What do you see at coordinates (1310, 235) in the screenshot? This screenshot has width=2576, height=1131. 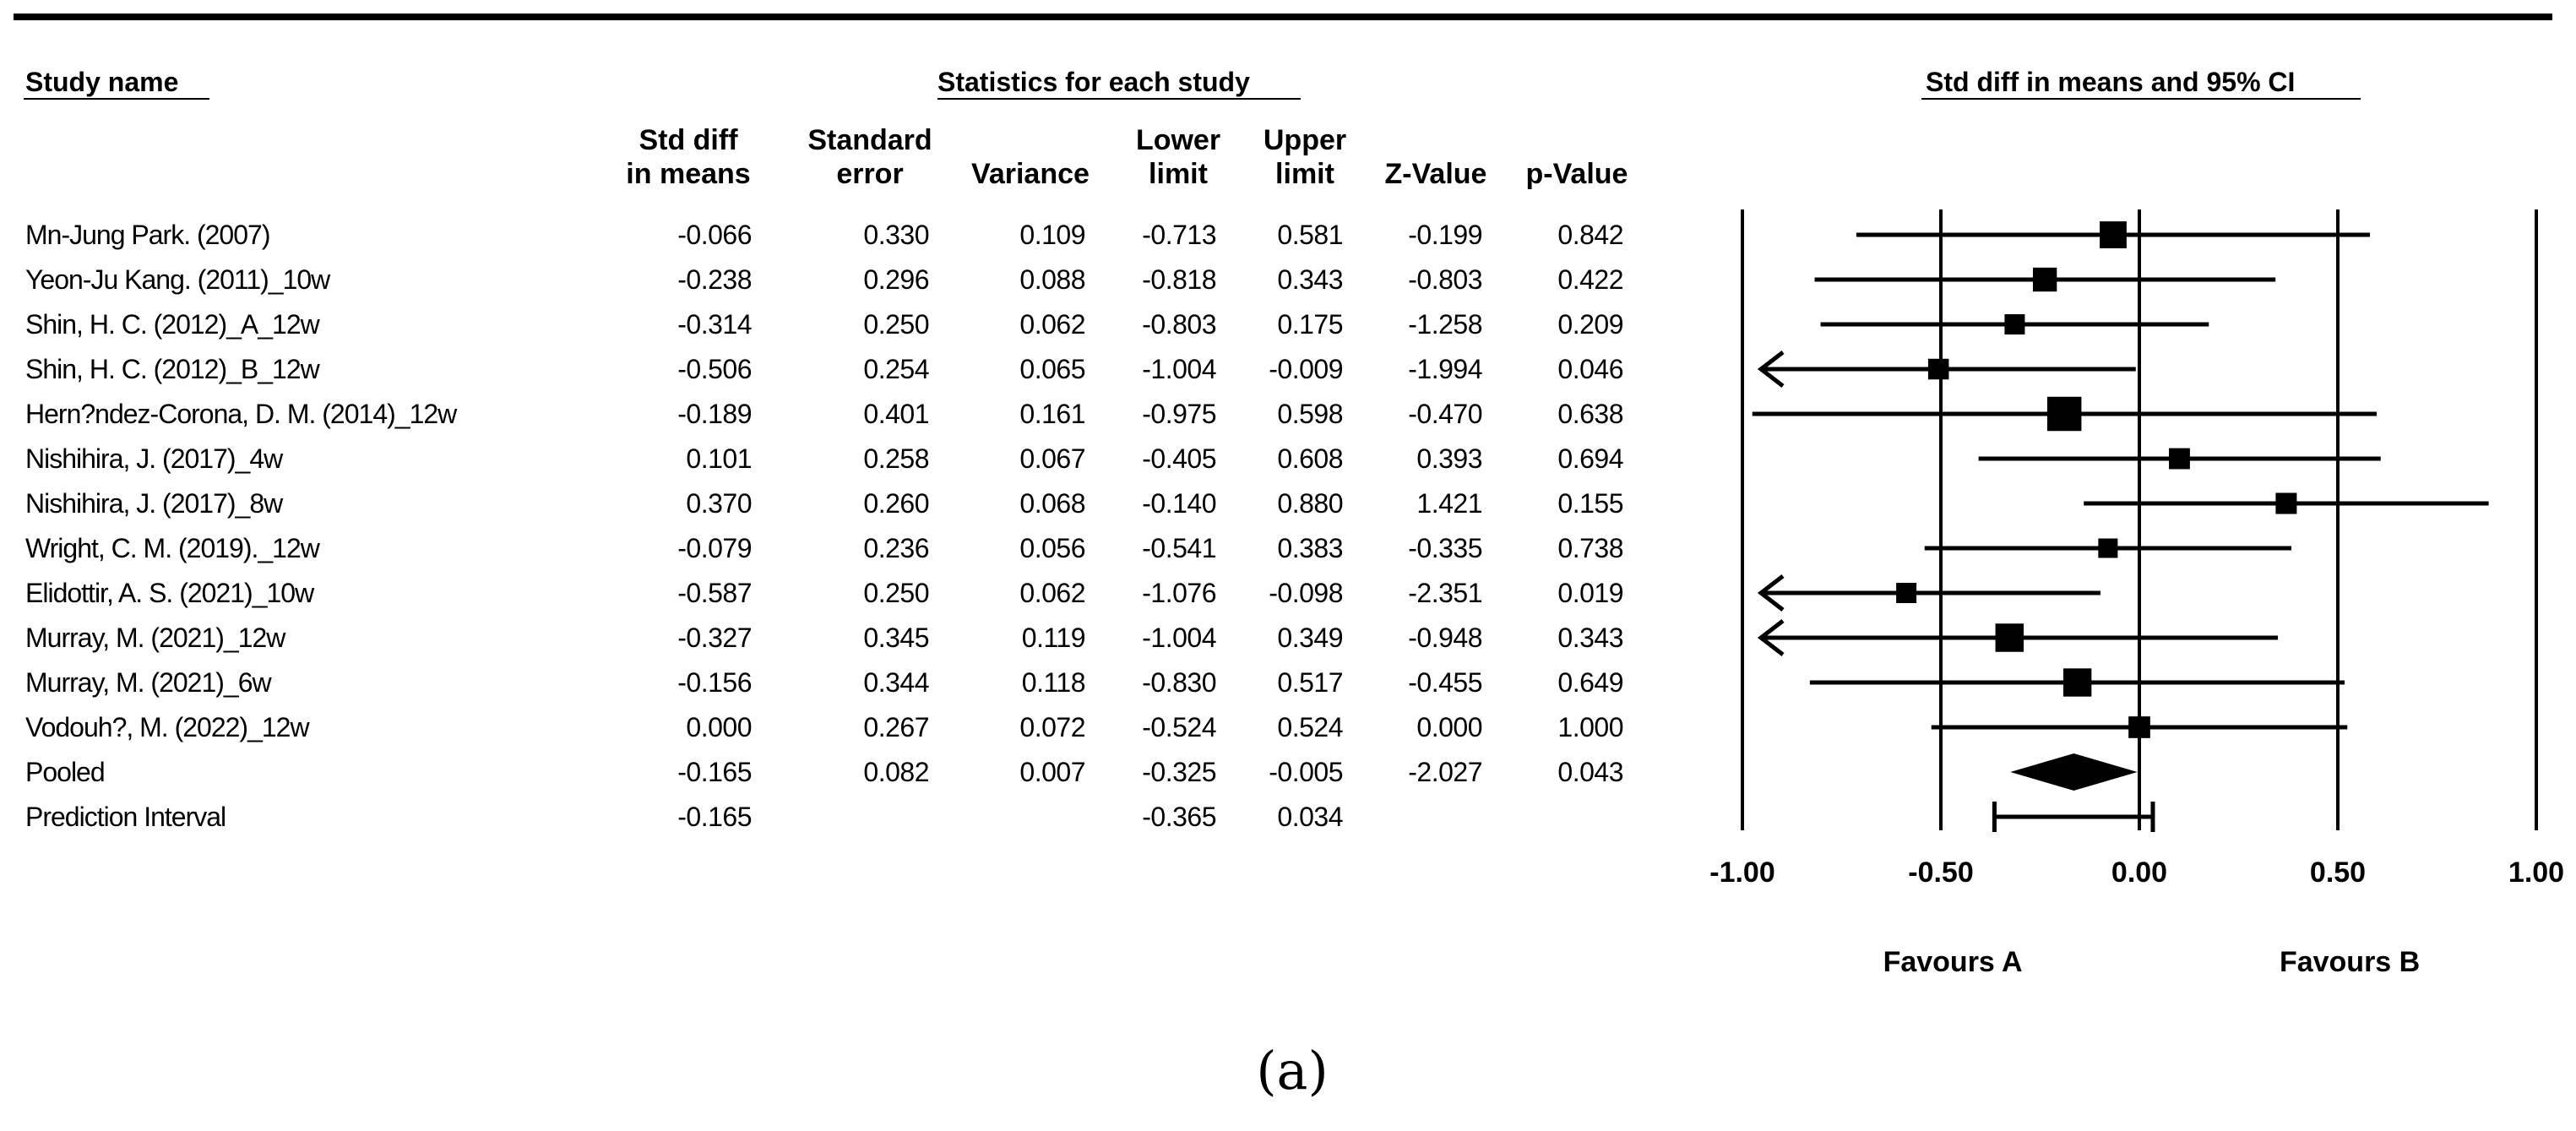 I see `cell-upper: 0.581` at bounding box center [1310, 235].